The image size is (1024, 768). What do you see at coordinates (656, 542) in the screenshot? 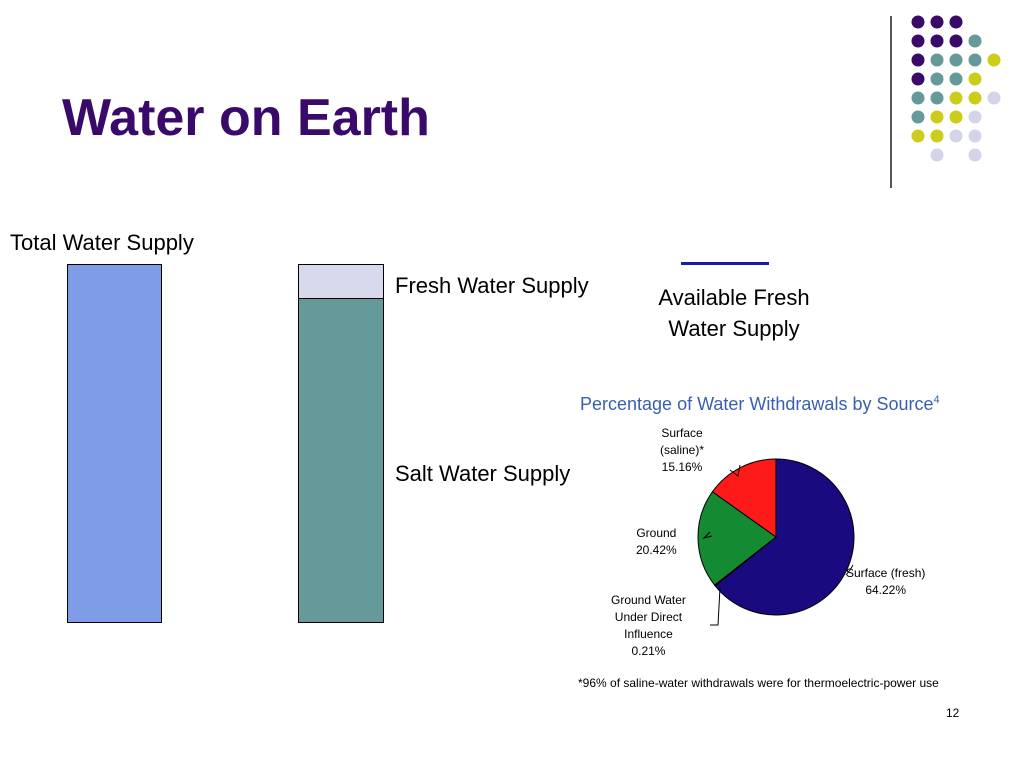
I see `slice-label-ground: Ground 20.42%` at bounding box center [656, 542].